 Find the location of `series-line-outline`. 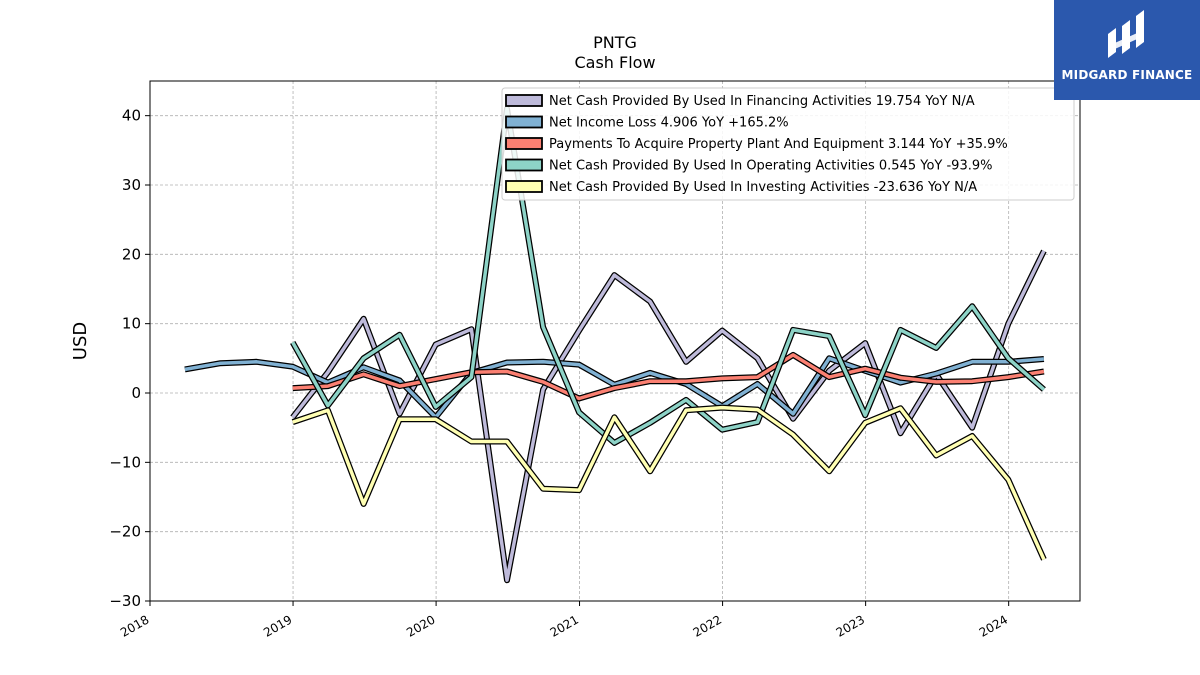

series-line-outline is located at coordinates (669, 482).